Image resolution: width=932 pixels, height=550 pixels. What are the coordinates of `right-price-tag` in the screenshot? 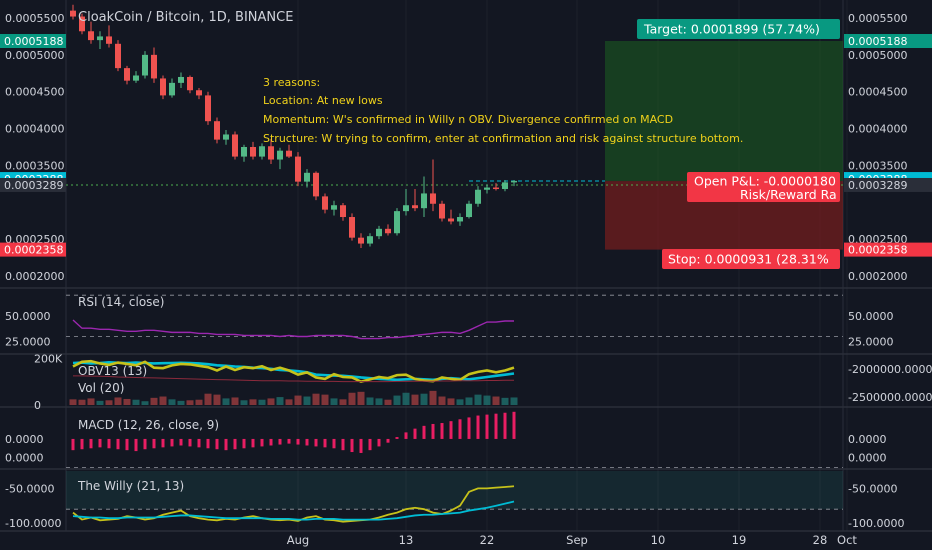 It's located at (888, 40).